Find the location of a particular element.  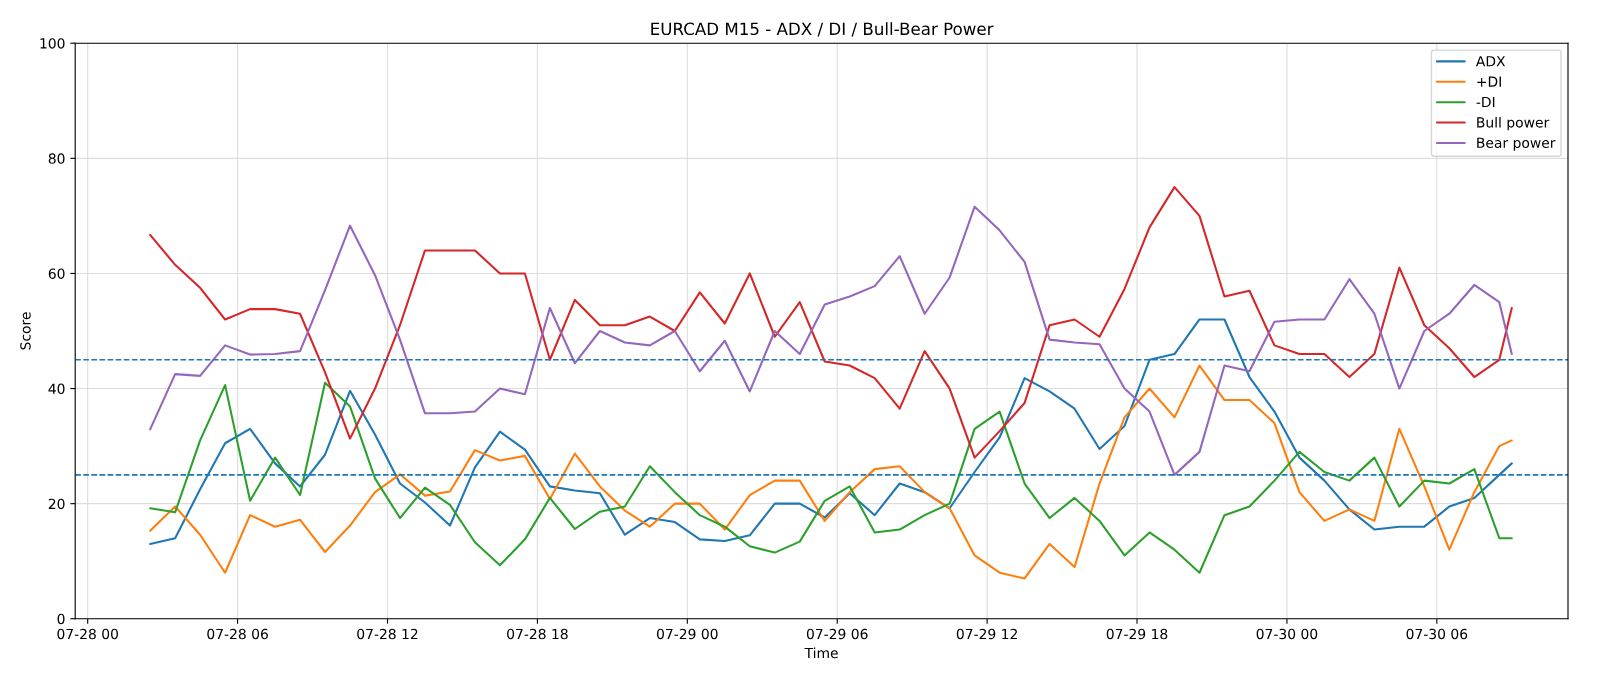

y-tick-label: 0 is located at coordinates (61, 619).